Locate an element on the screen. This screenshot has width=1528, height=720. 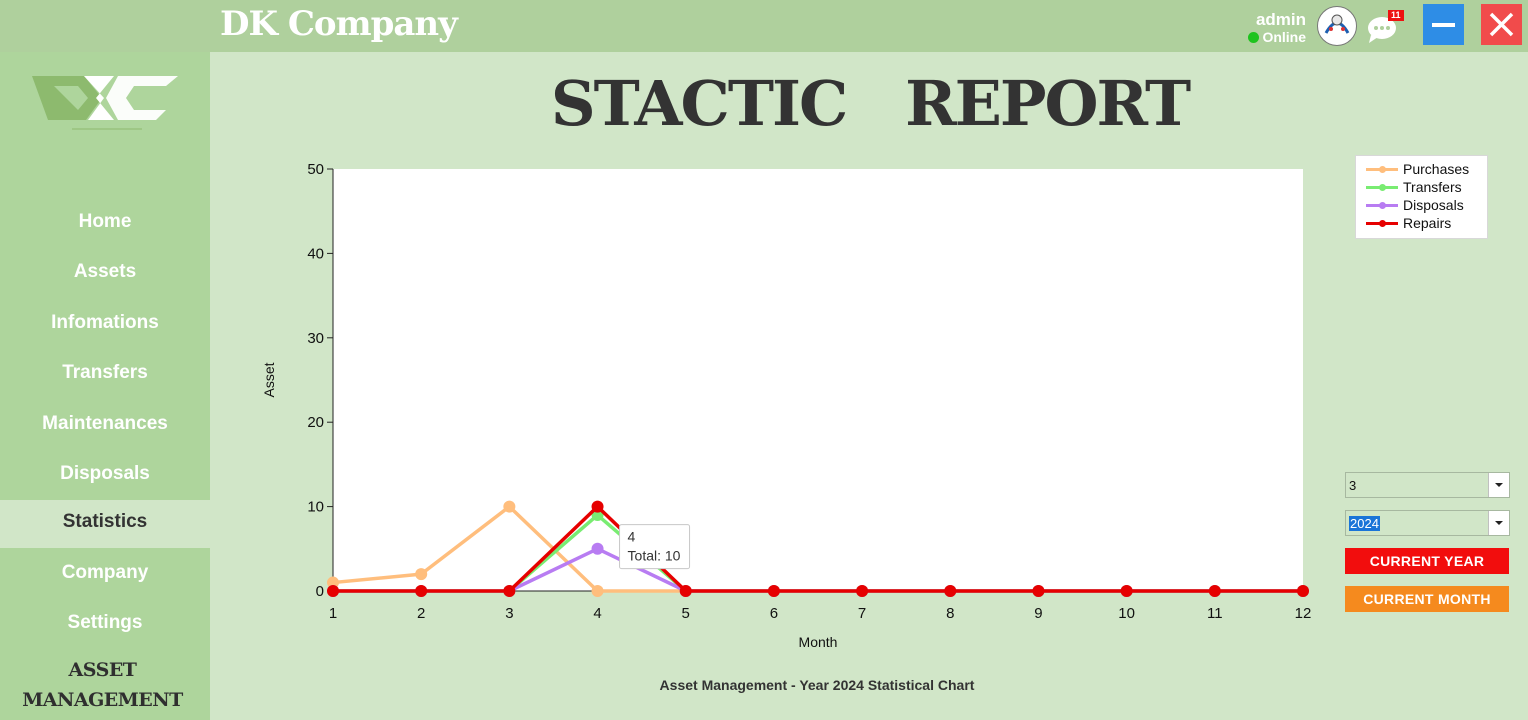
sidebar-footer-line2: MANAGEMENT is located at coordinates (102, 700).